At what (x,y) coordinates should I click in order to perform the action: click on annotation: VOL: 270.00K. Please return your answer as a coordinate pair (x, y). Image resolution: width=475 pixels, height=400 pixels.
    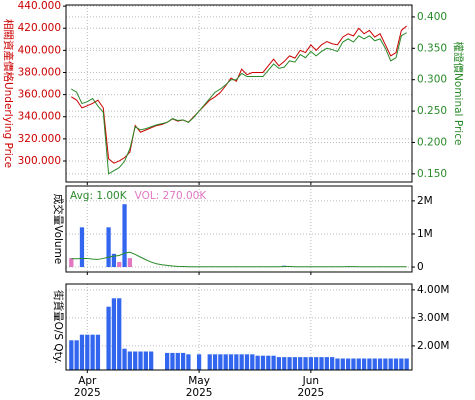
    Looking at the image, I should click on (171, 196).